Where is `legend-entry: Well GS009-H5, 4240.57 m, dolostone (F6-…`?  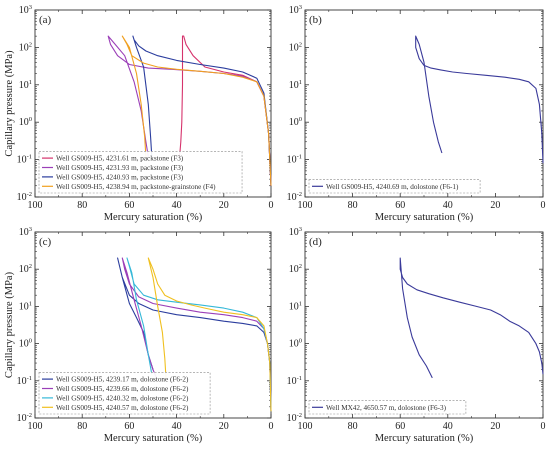
legend-entry: Well GS009-H5, 4240.57 m, dolostone (F6-… is located at coordinates (122, 408).